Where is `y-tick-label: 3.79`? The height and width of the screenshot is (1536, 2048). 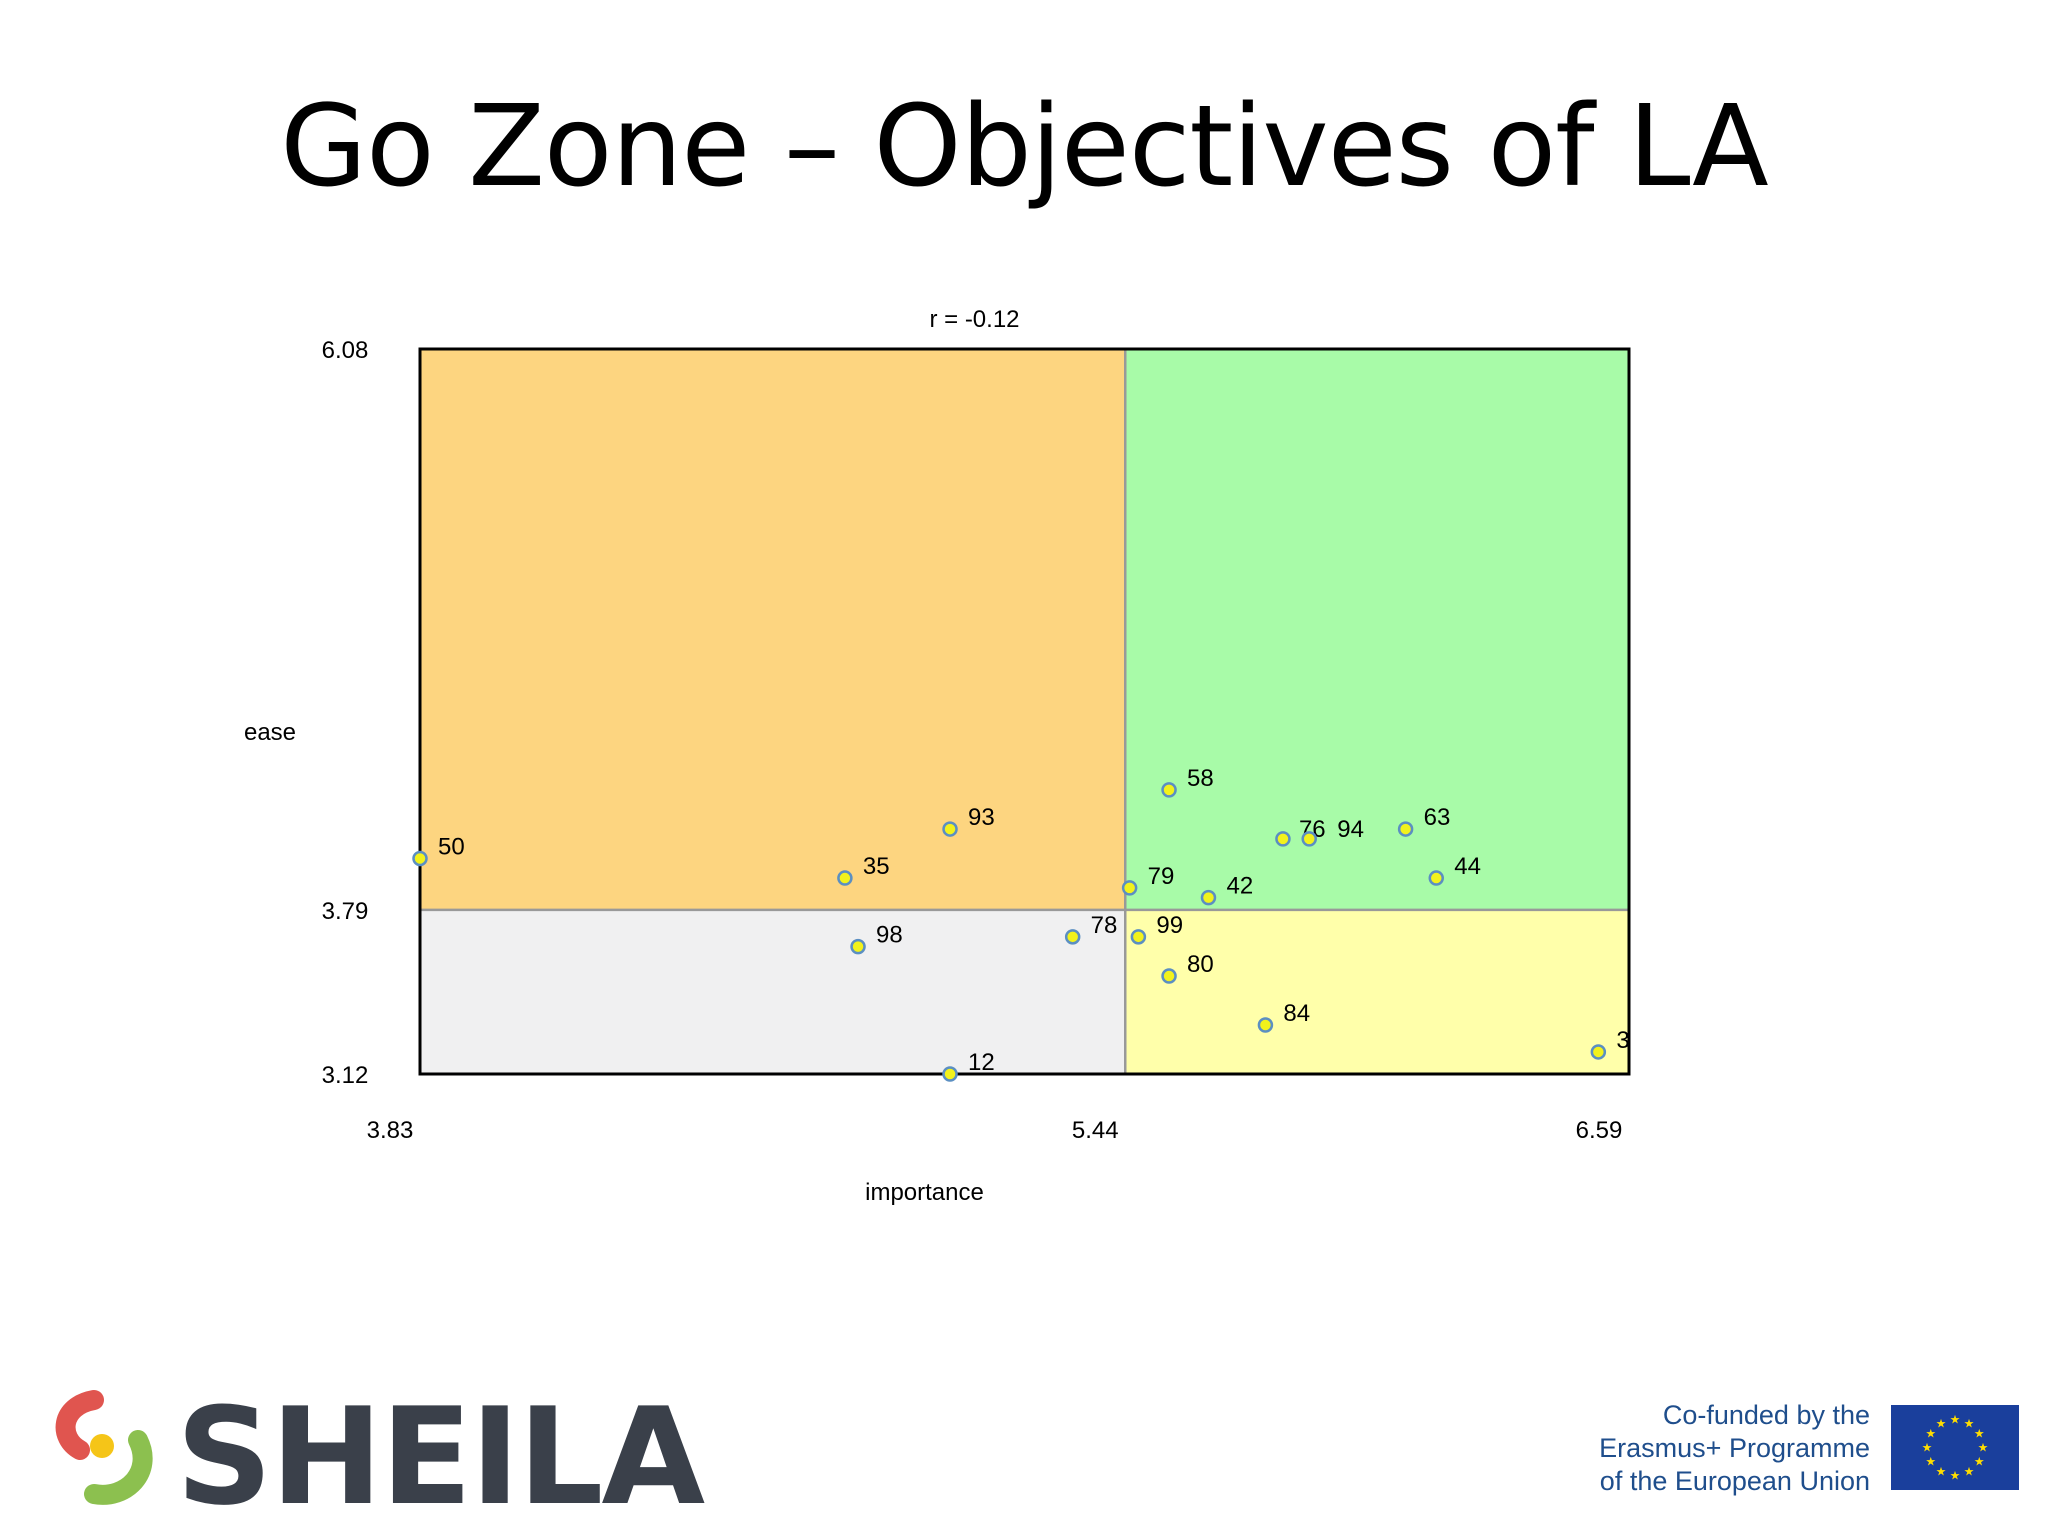
y-tick-label: 3.79 is located at coordinates (345, 911).